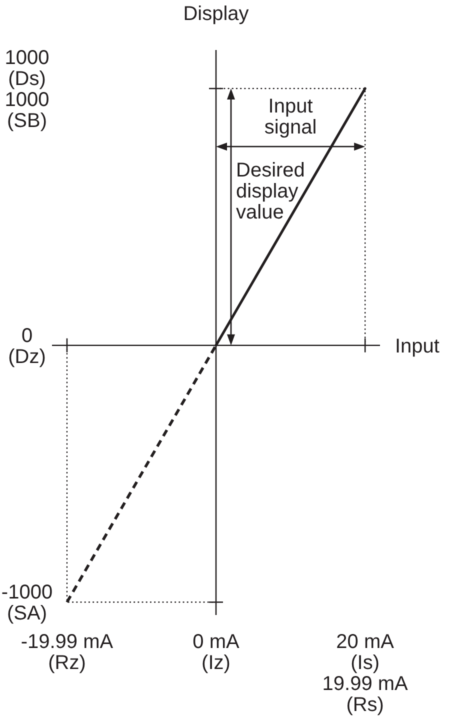 This screenshot has height=716, width=455. Describe the element at coordinates (365, 673) in the screenshot. I see `x-tick-label: 20 mA (Is) 19.99 mA (Rs)` at that location.